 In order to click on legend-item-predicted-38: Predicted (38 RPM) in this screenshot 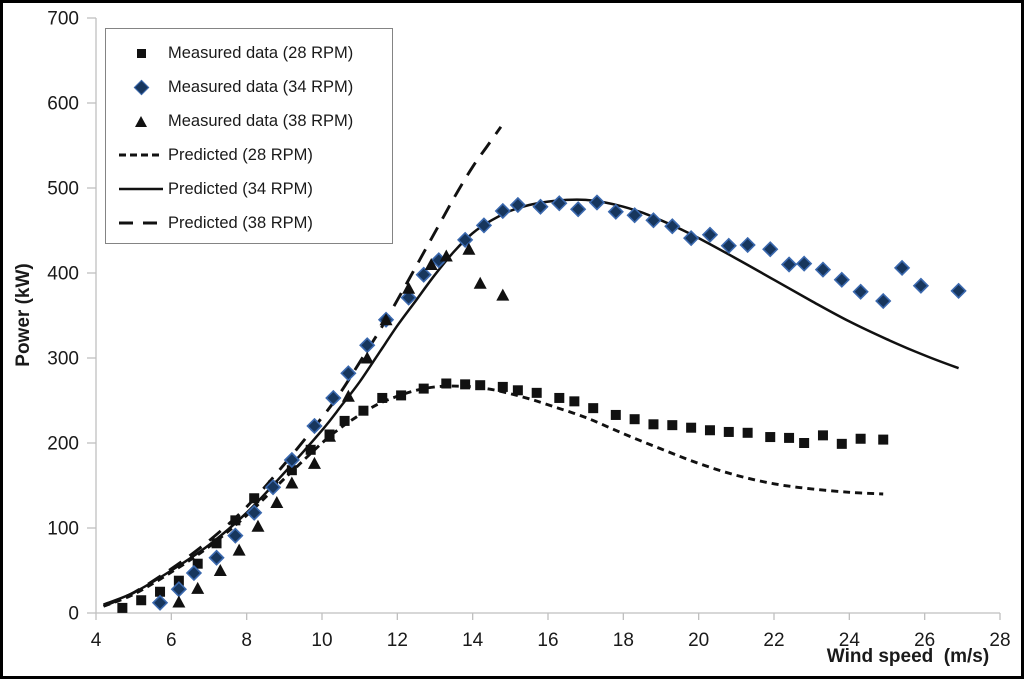, I will do `click(249, 223)`.